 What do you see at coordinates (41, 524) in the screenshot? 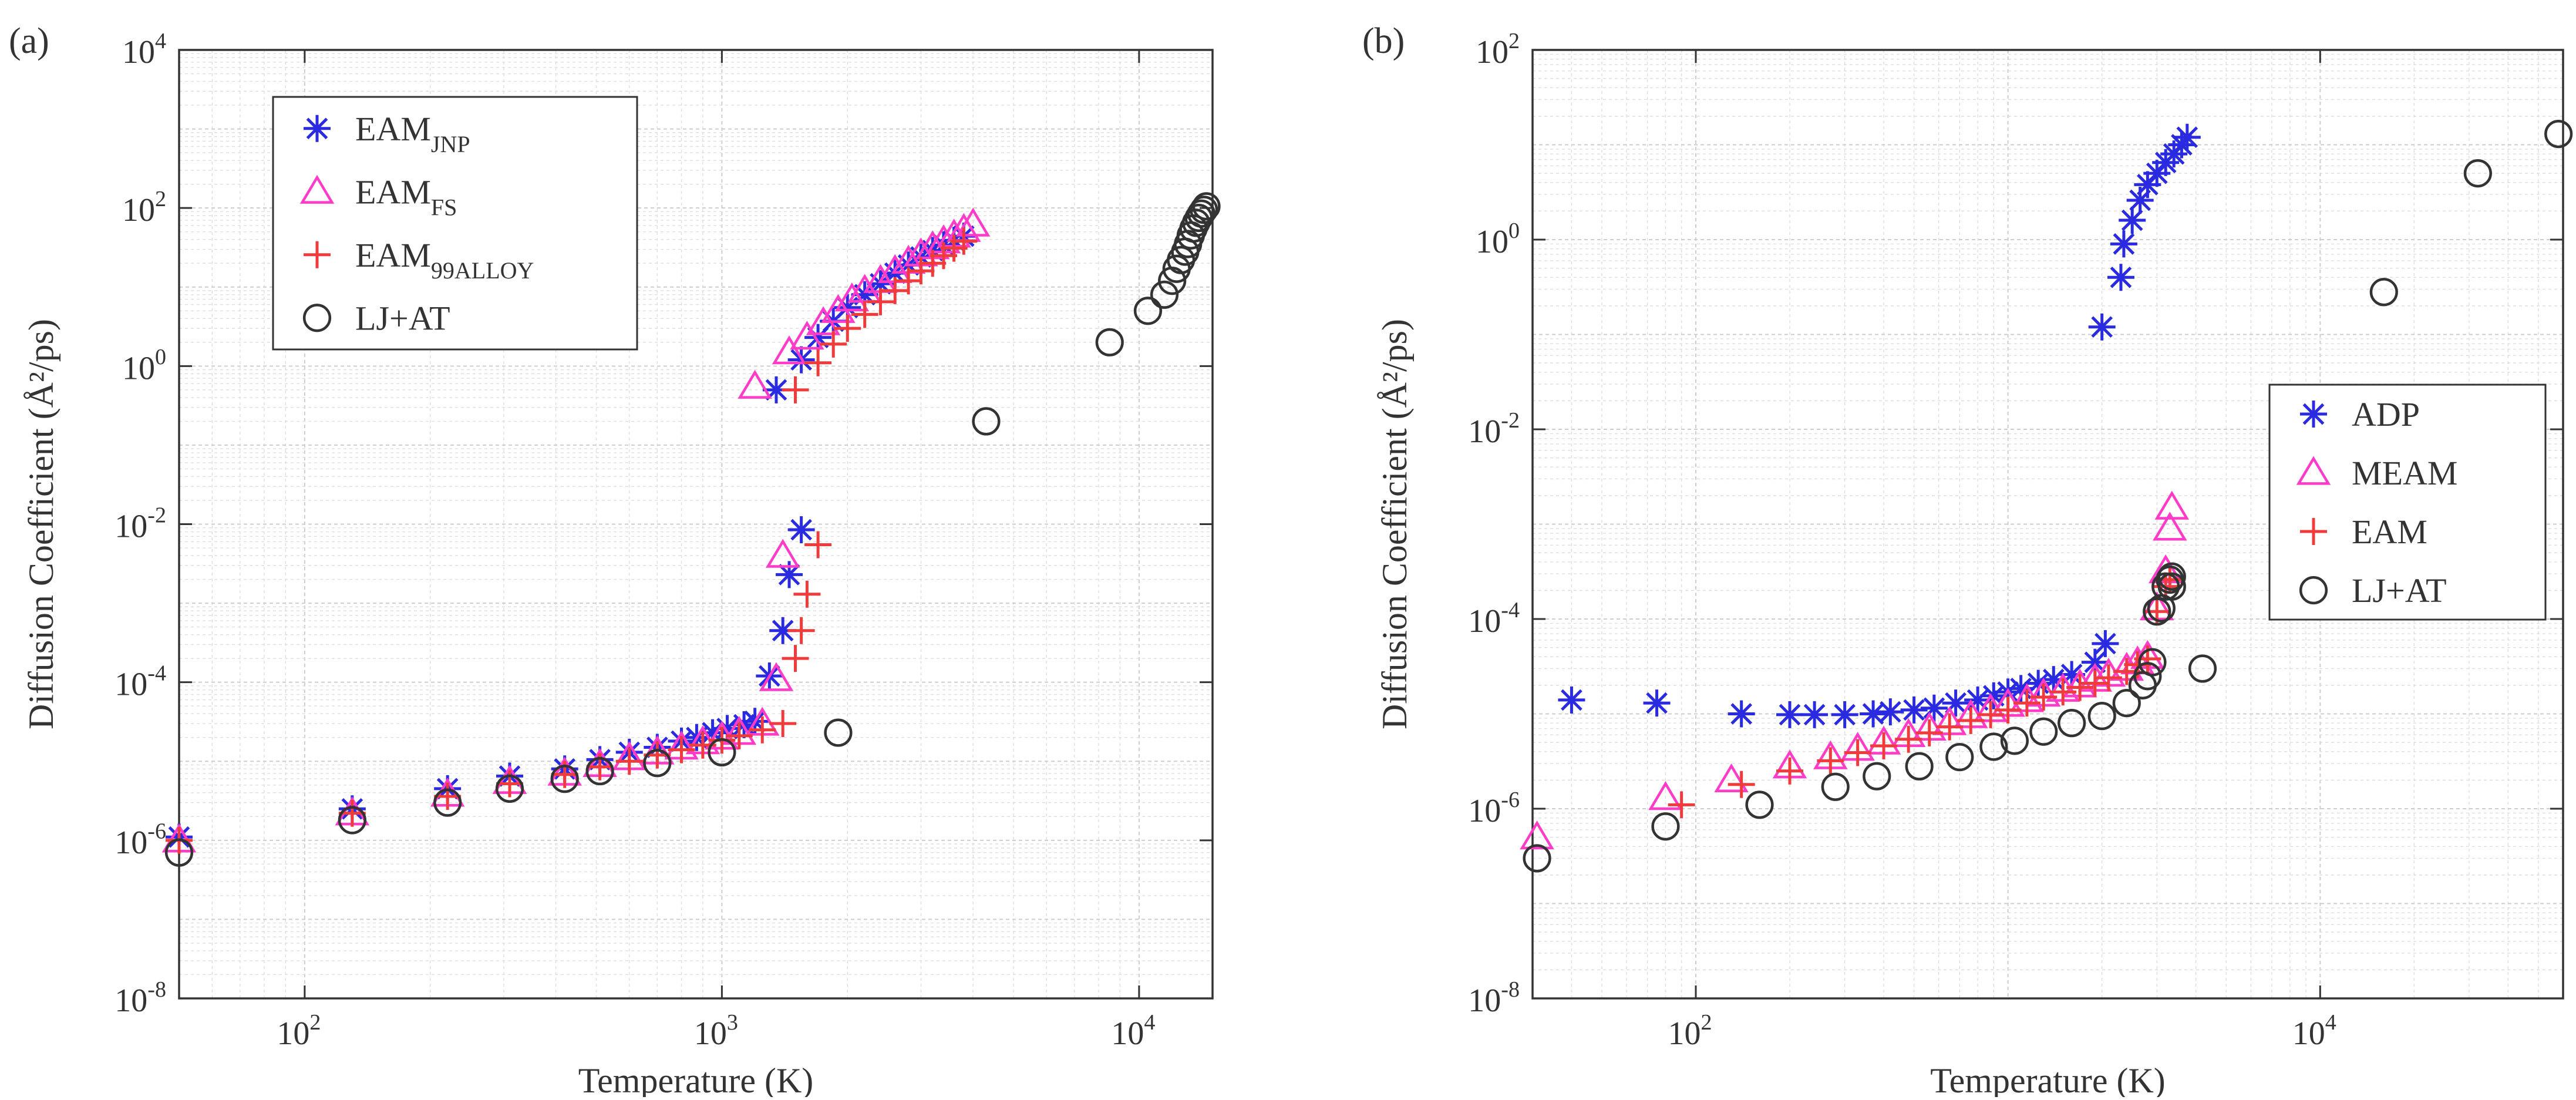
I see `y-axis-label: Diffusion Coefficient (Å²/ps)` at bounding box center [41, 524].